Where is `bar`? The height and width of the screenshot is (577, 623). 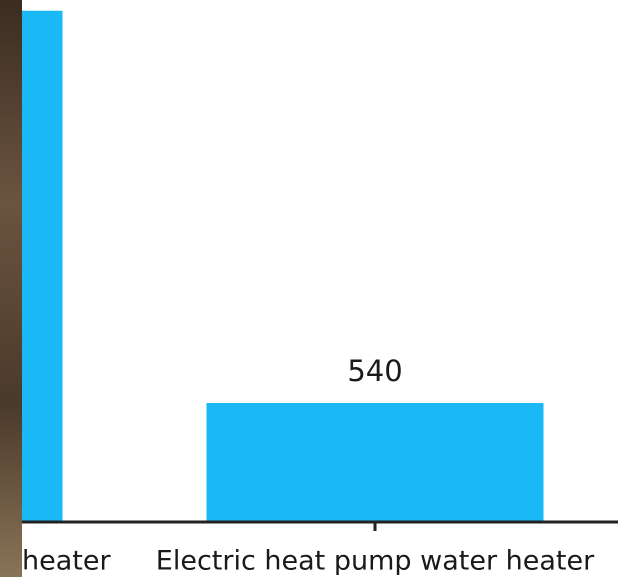
bar is located at coordinates (375, 462).